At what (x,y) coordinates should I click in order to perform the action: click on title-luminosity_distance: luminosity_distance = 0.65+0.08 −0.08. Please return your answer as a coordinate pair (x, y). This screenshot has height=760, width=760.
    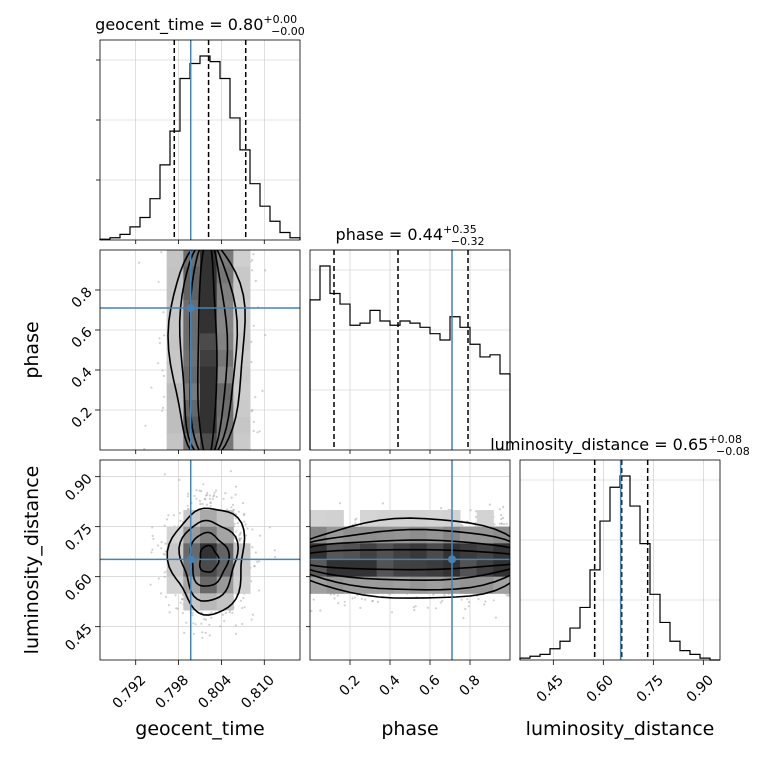
    Looking at the image, I should click on (620, 445).